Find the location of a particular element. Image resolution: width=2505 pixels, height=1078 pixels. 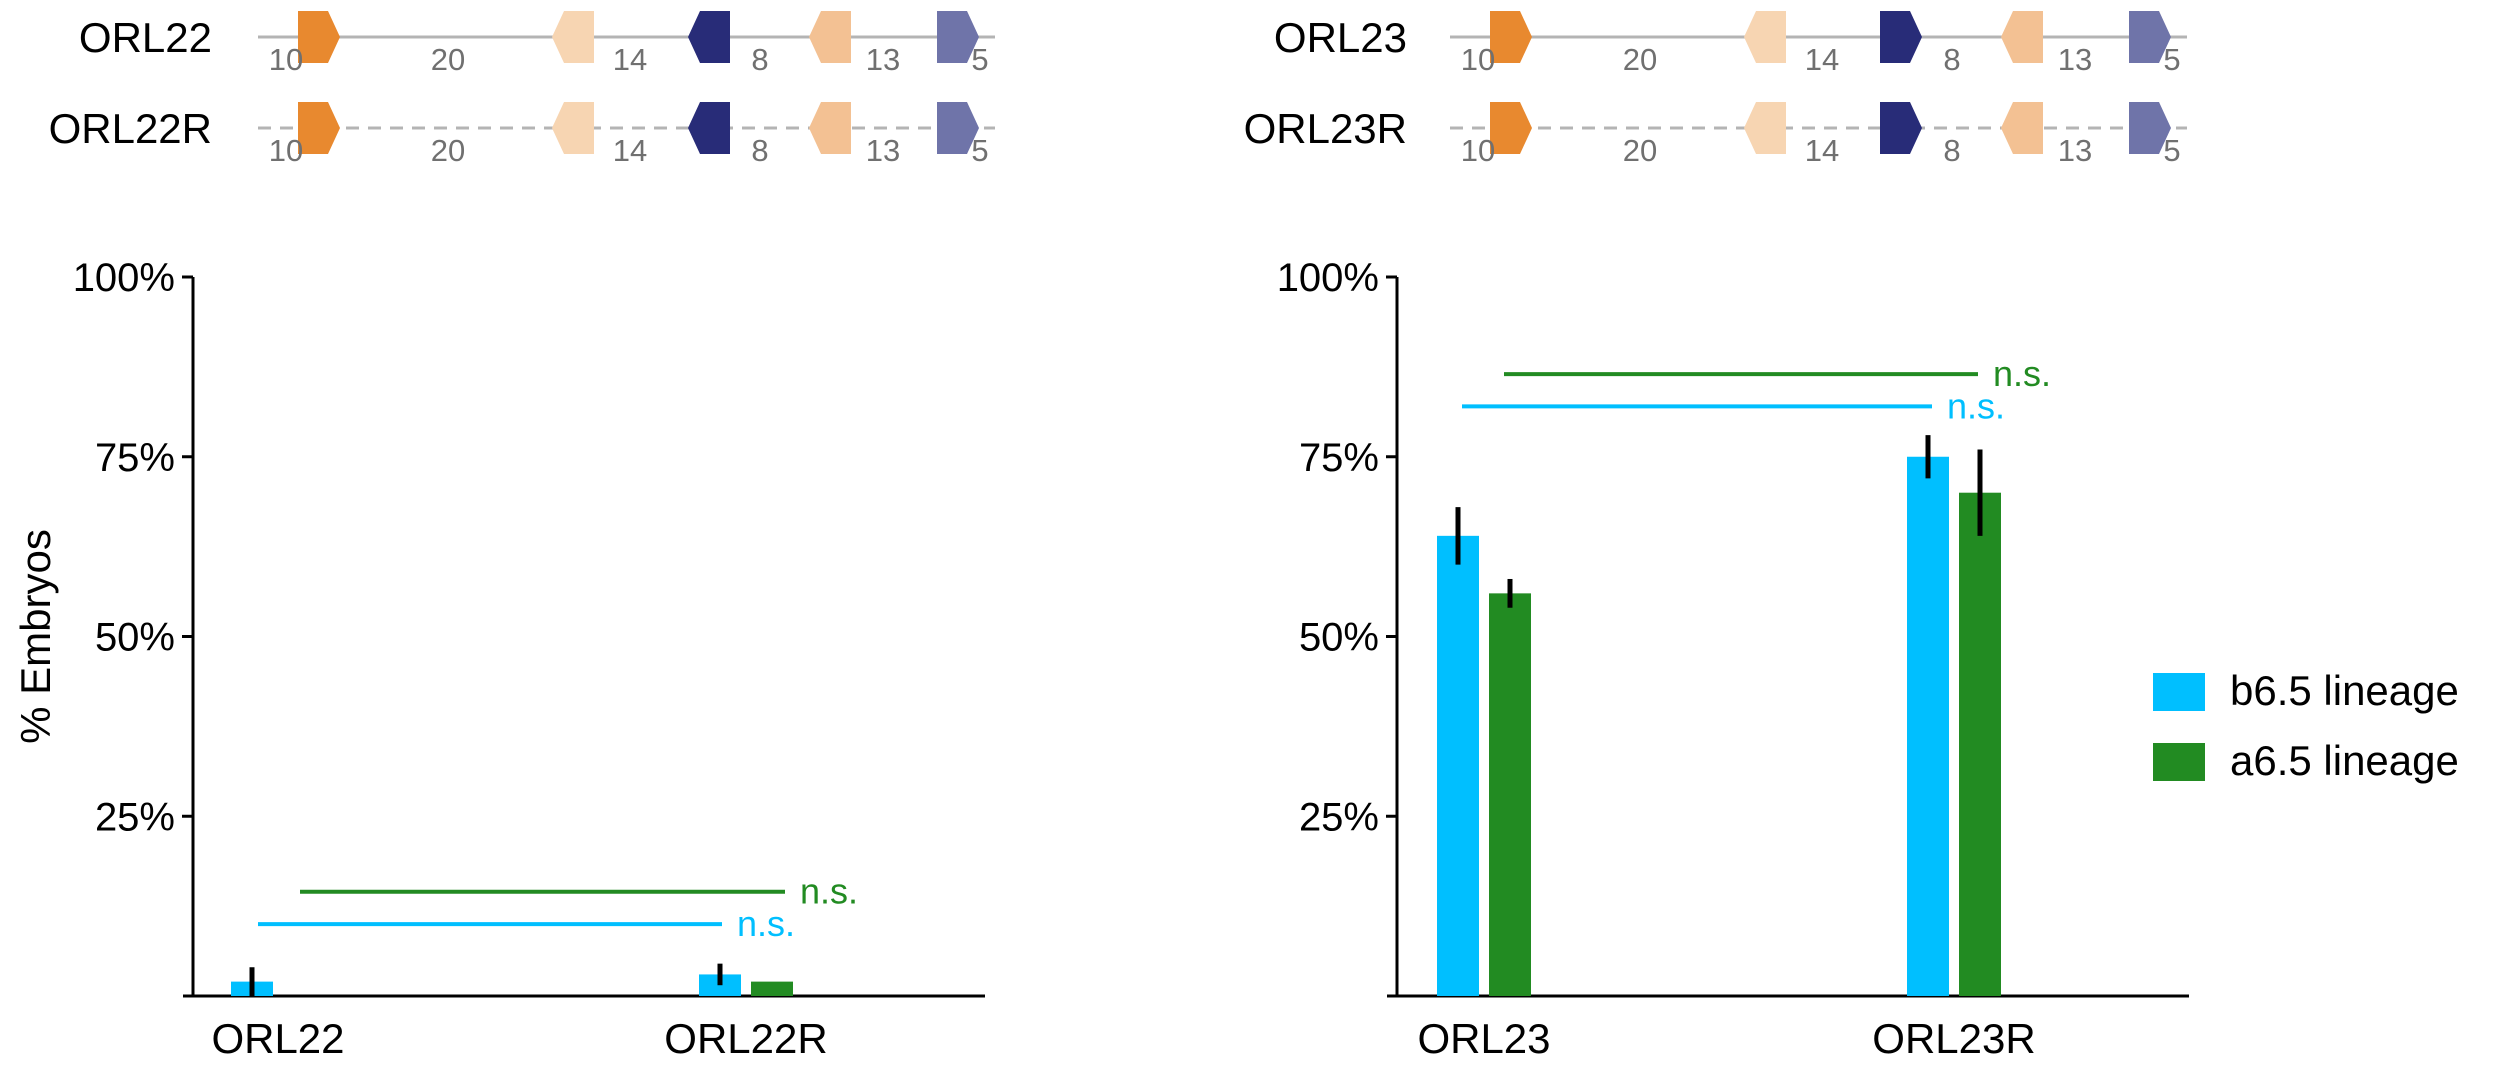

bar-a65-orl22r is located at coordinates (772, 988).